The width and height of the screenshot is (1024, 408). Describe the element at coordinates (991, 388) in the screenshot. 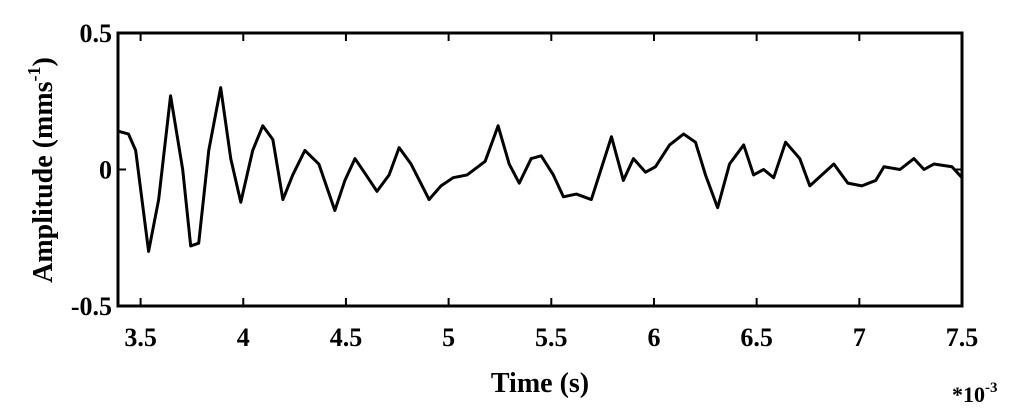

I see `x-multiplier-exponent: -3` at that location.